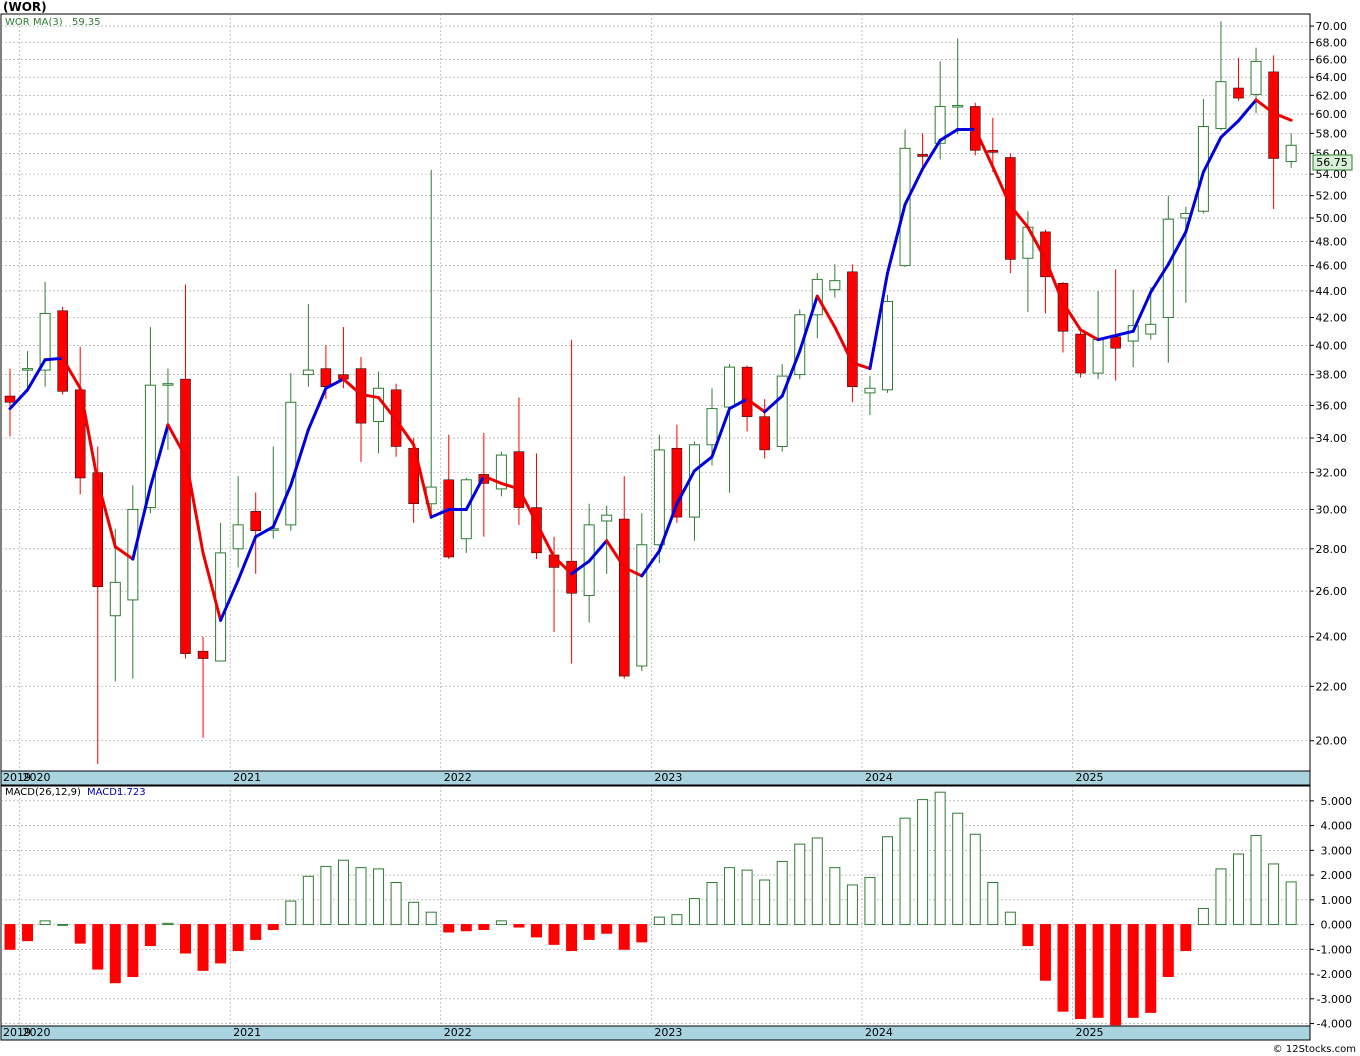  I want to click on price-legend-indicator: MA(3), so click(48, 22).